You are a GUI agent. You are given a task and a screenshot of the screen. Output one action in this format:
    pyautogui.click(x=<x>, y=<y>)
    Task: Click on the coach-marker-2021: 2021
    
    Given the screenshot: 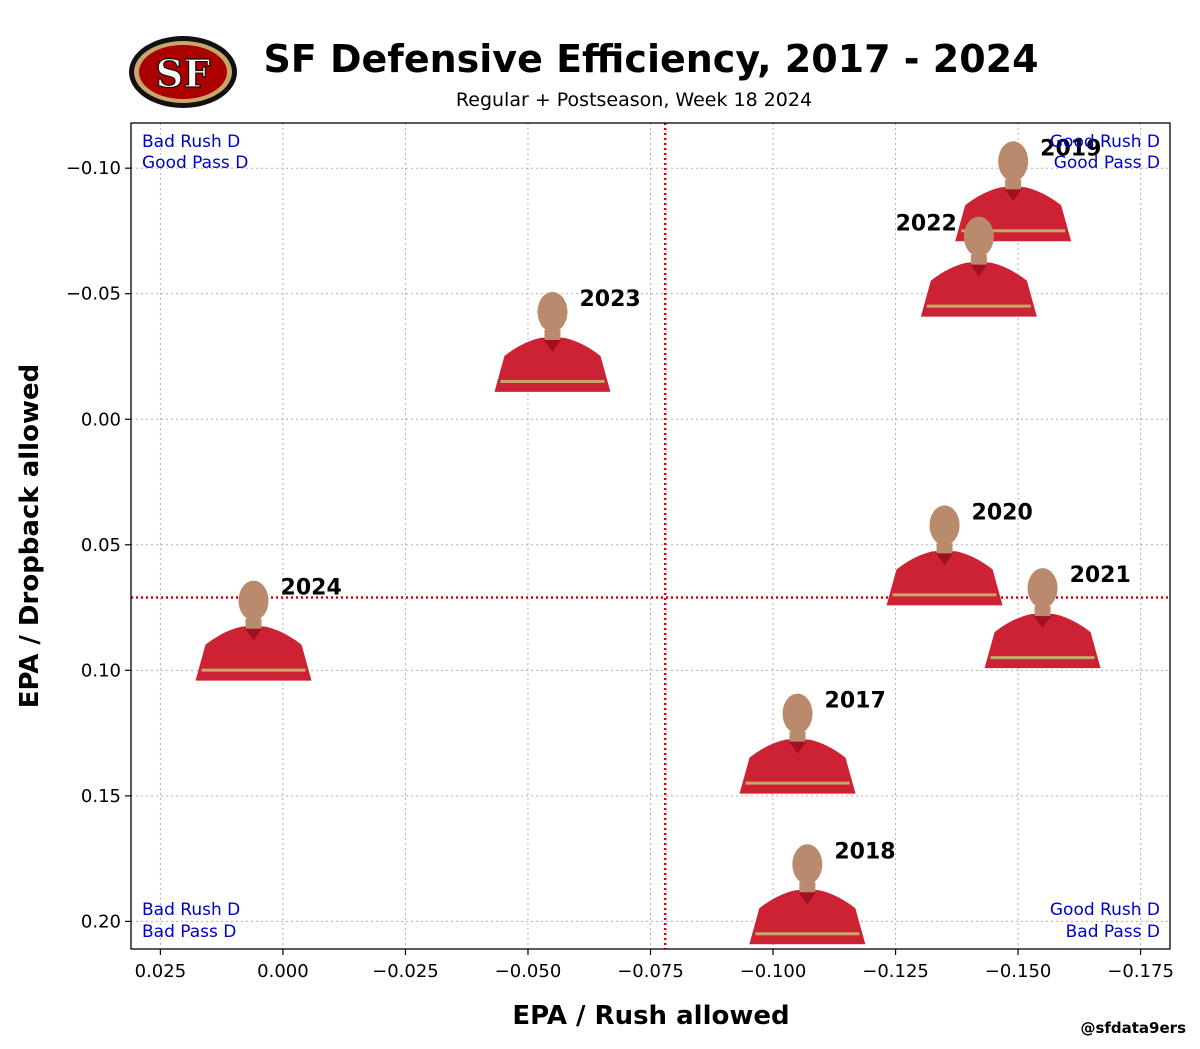 What is the action you would take?
    pyautogui.click(x=1057, y=616)
    